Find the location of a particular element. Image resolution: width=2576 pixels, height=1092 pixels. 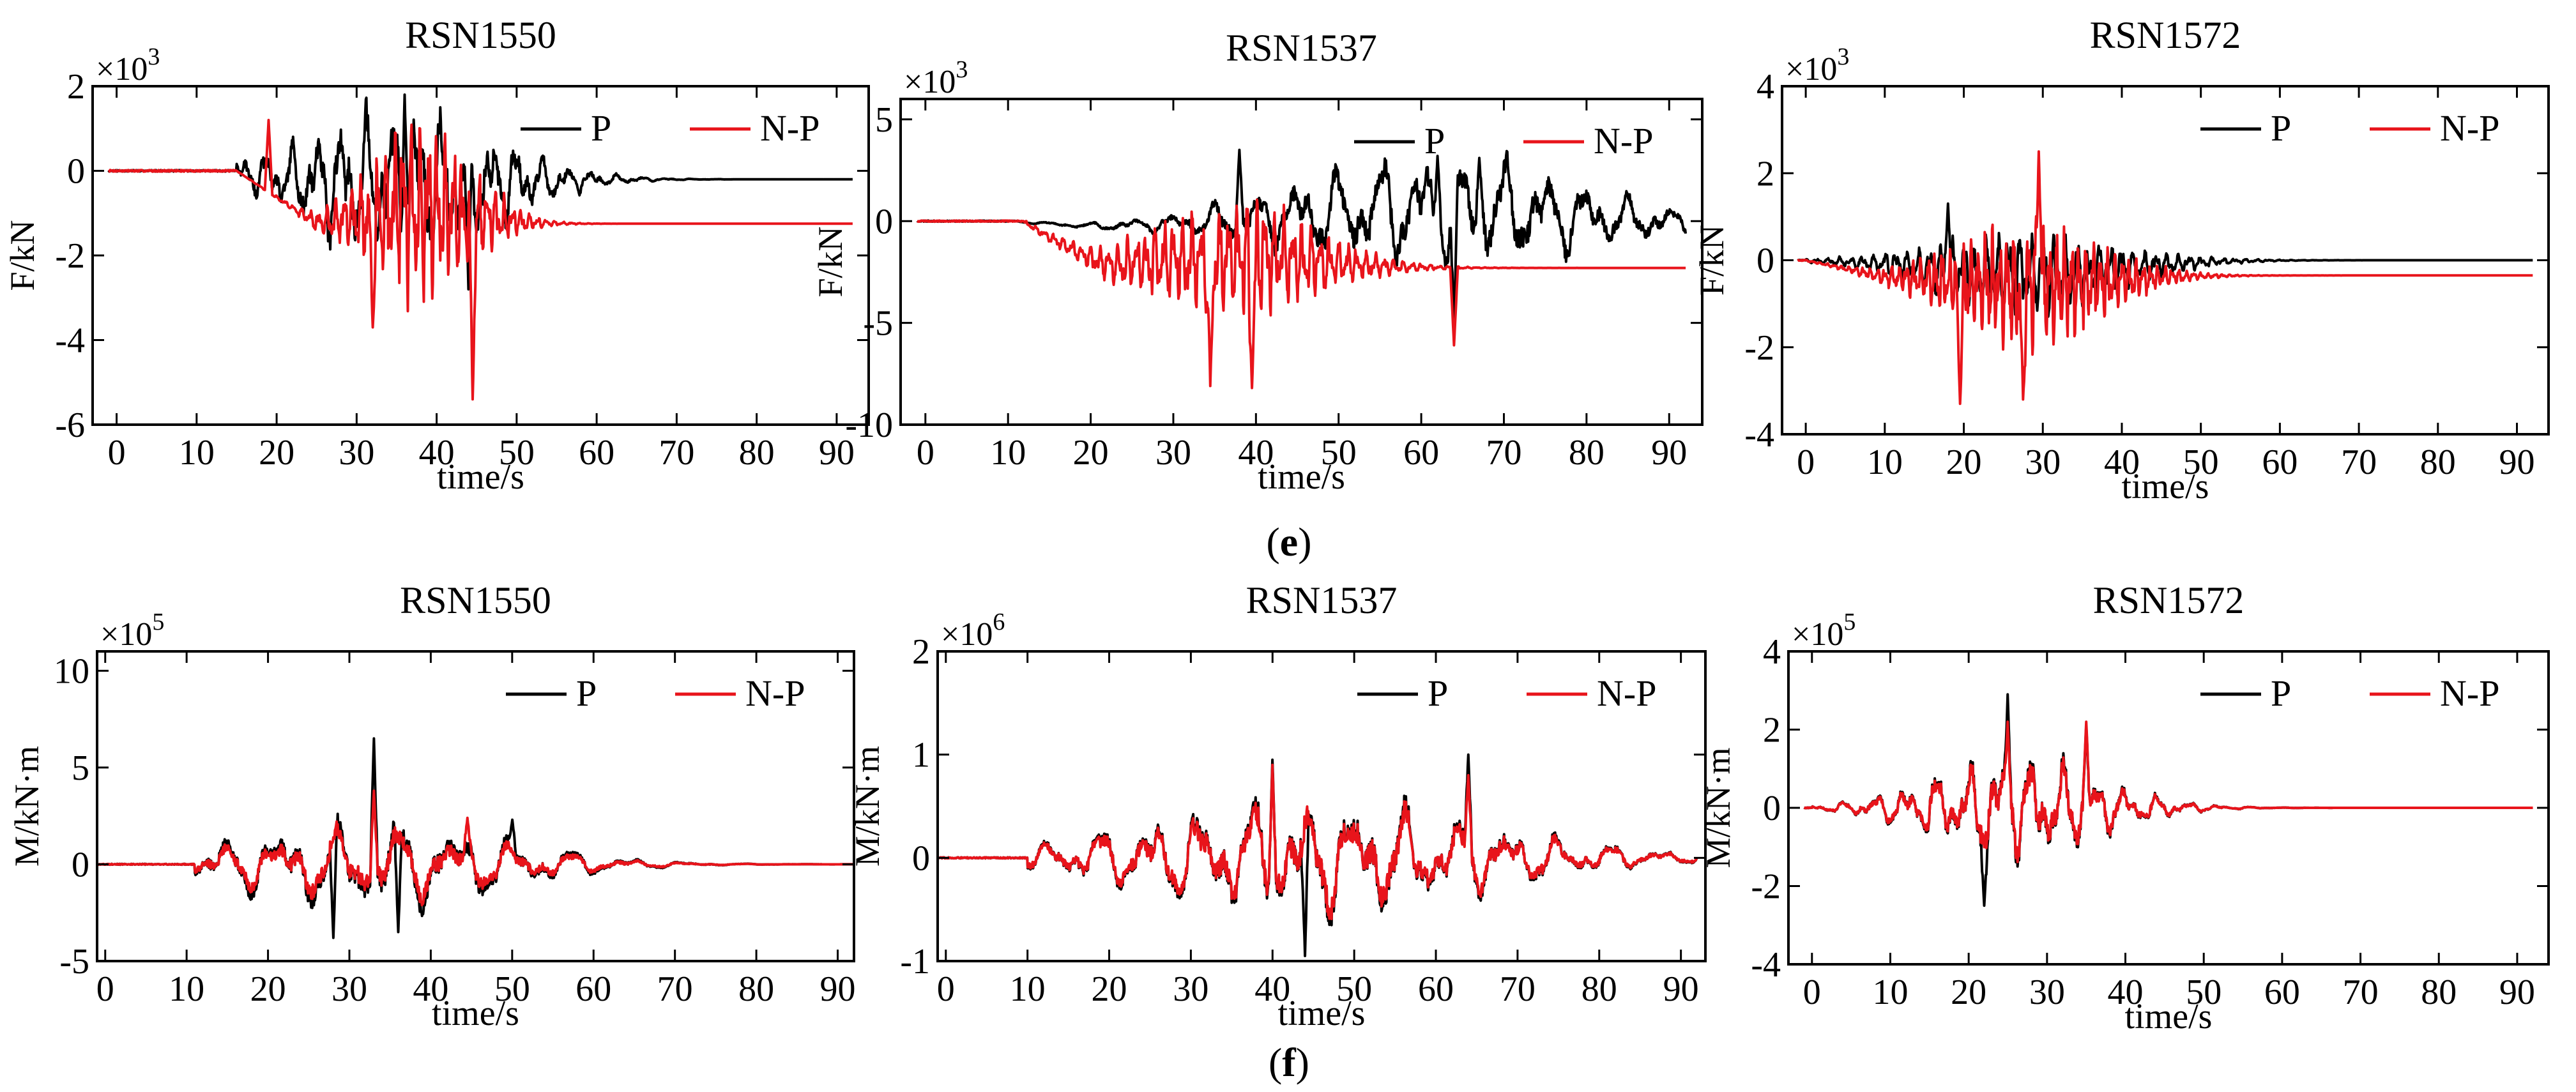

y-tick-label: -1 is located at coordinates (915, 962).